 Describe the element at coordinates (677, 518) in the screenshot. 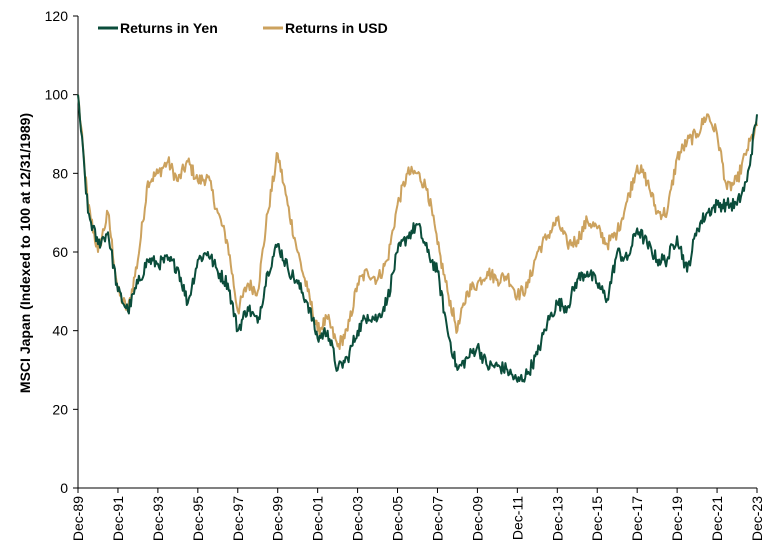

I see `x-tick-label: Dec-19` at that location.